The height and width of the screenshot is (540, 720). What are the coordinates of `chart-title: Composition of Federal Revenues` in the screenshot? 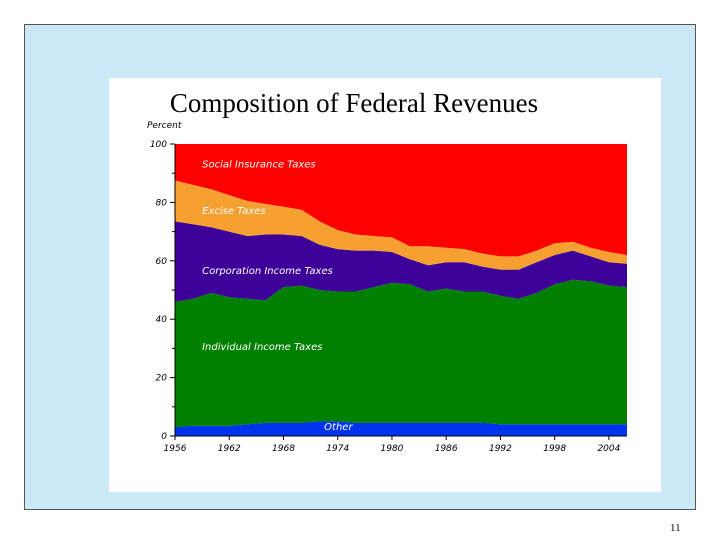 It's located at (354, 103).